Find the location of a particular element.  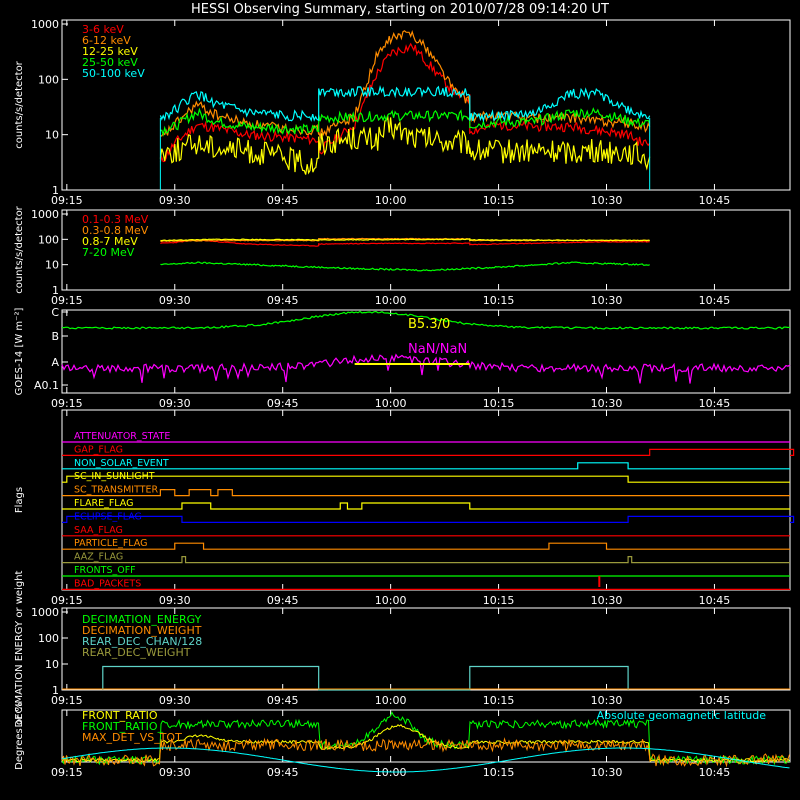

flag-label: BAD_PACKETS is located at coordinates (107, 583).